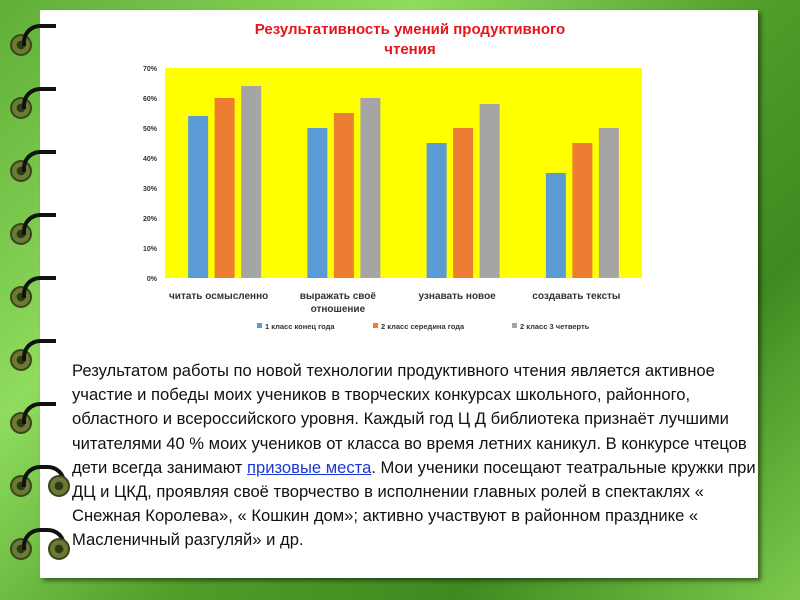 Image resolution: width=800 pixels, height=600 pixels. I want to click on y-tick-label: 30%, so click(150, 189).